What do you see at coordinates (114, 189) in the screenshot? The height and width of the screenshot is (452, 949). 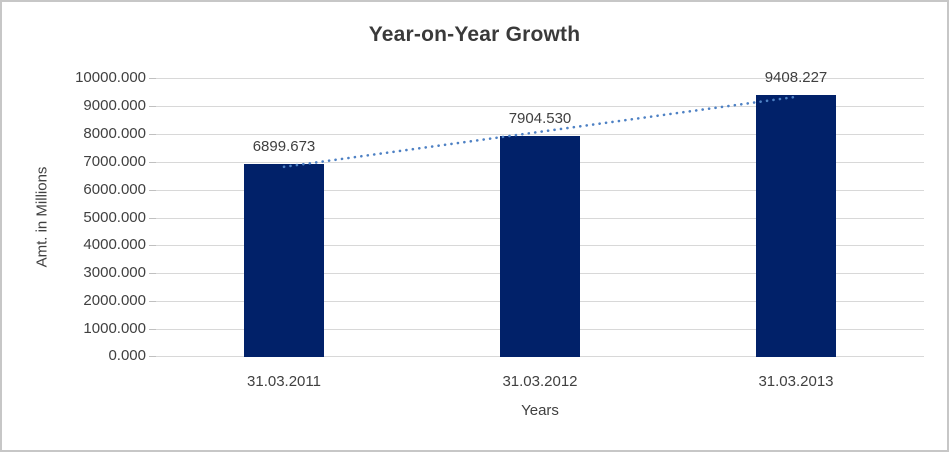 I see `y-axis-tick-label: 6000.000` at bounding box center [114, 189].